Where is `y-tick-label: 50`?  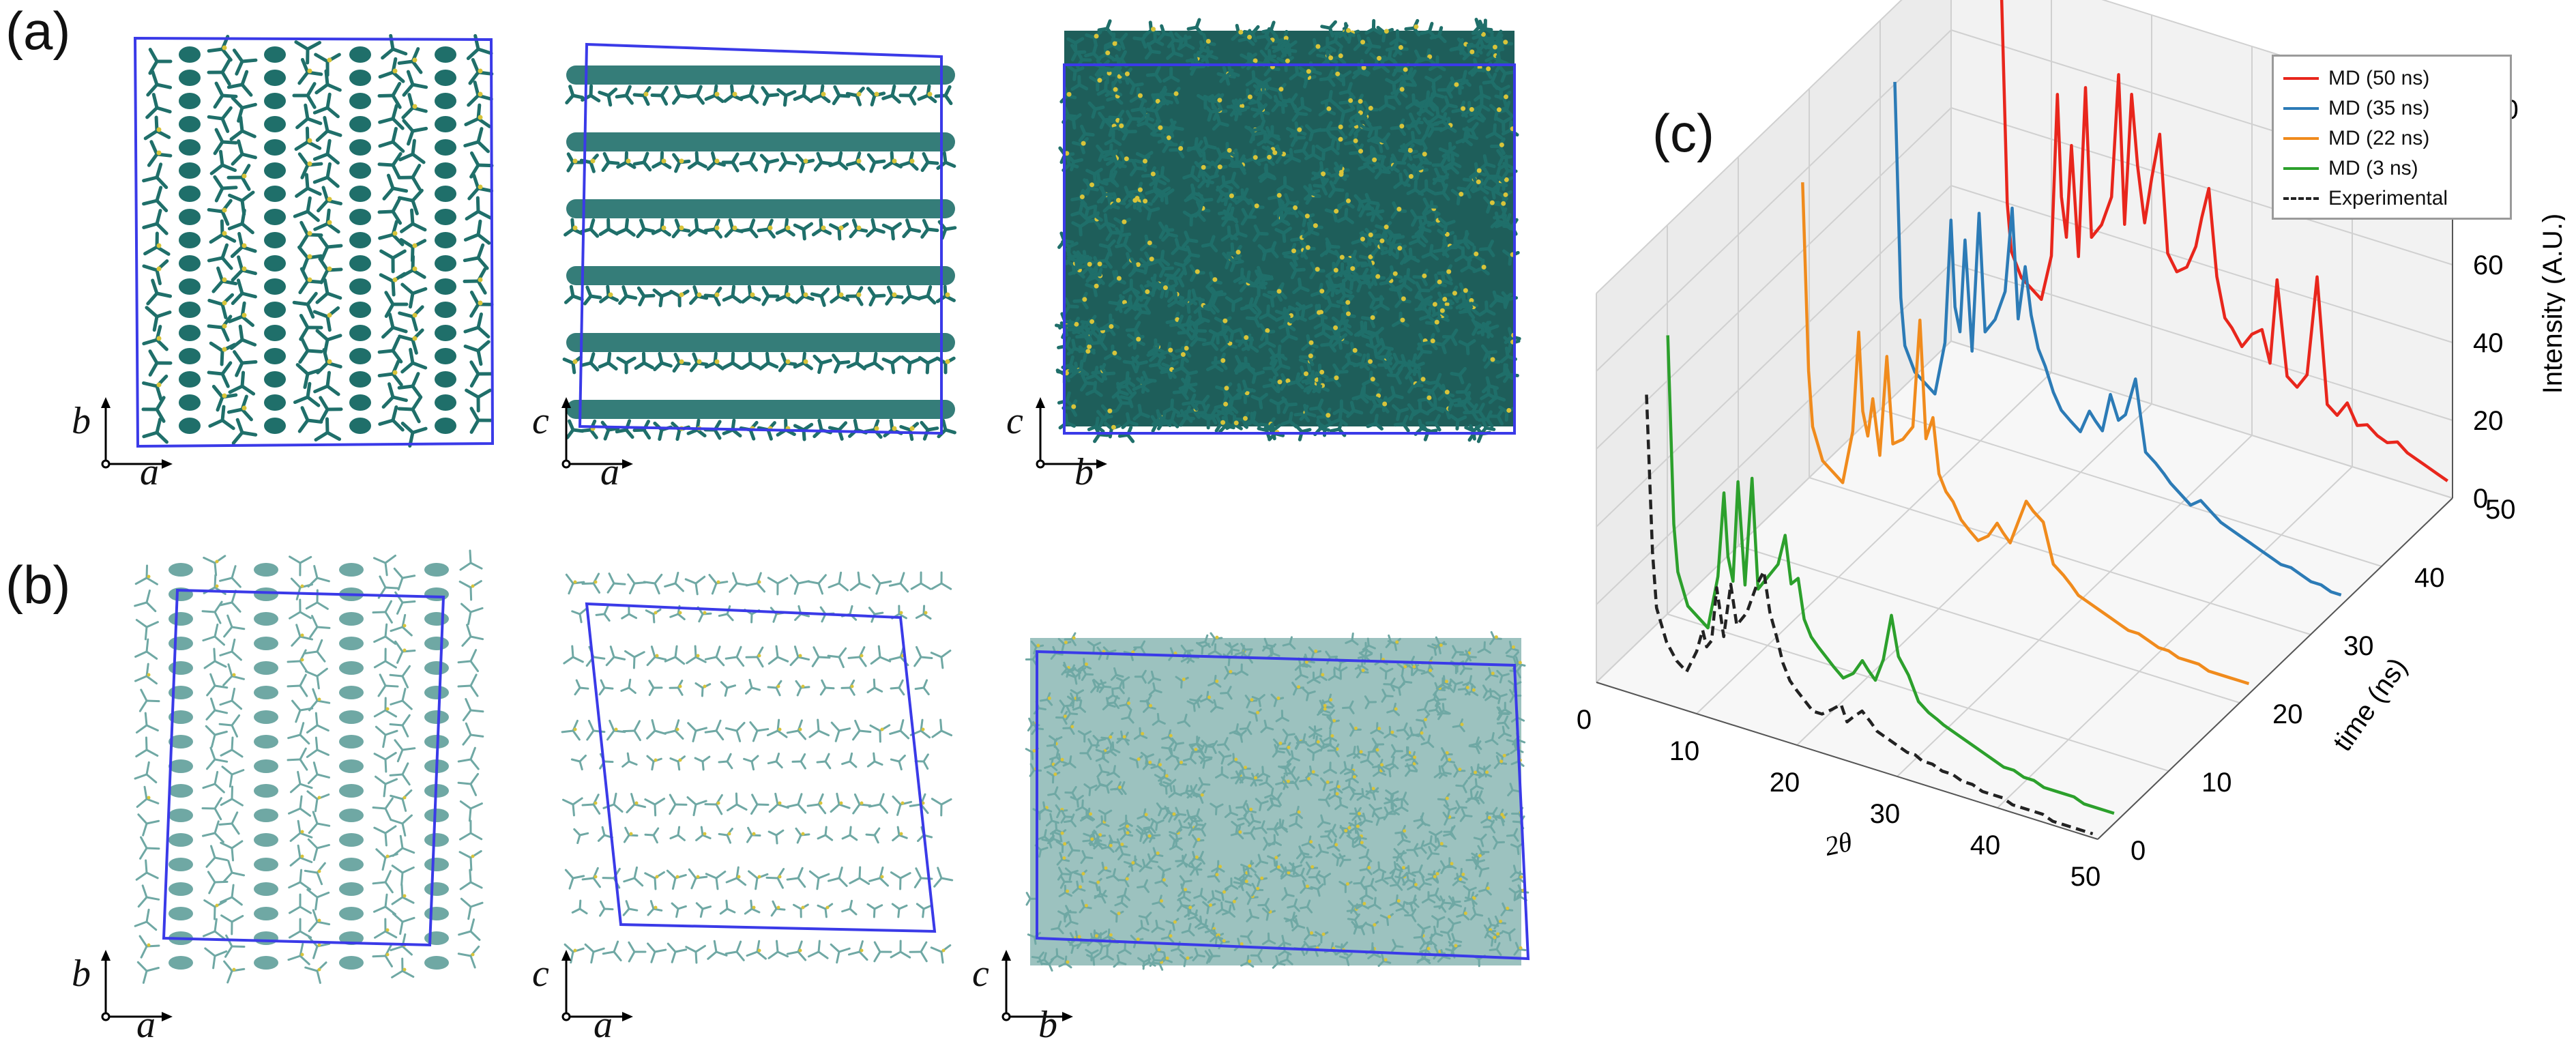 y-tick-label: 50 is located at coordinates (2500, 510).